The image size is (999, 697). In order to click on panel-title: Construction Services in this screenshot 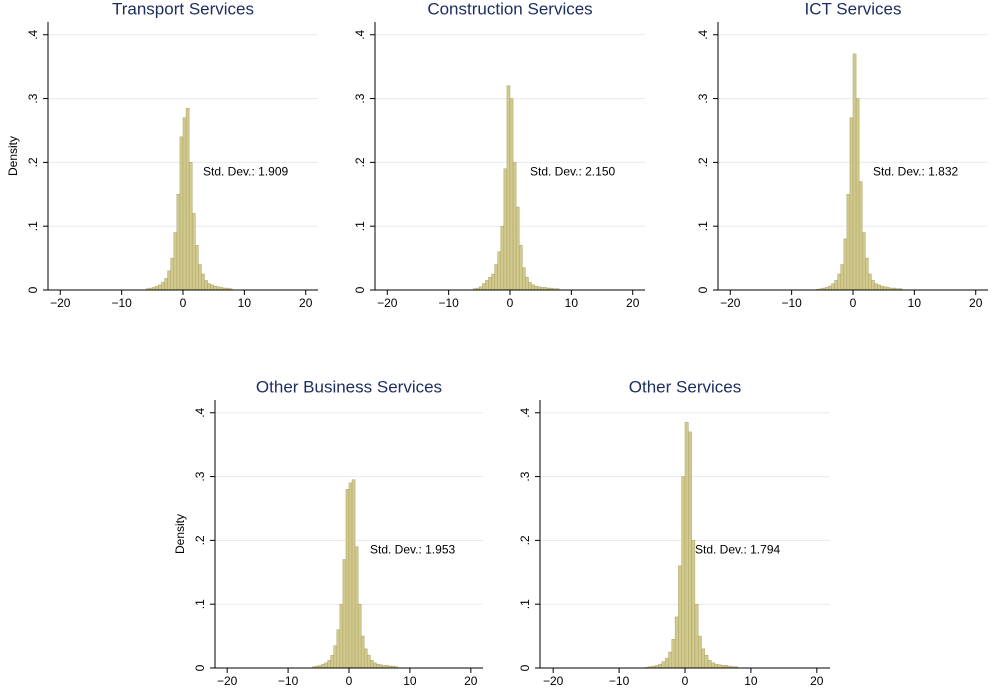, I will do `click(509, 9)`.